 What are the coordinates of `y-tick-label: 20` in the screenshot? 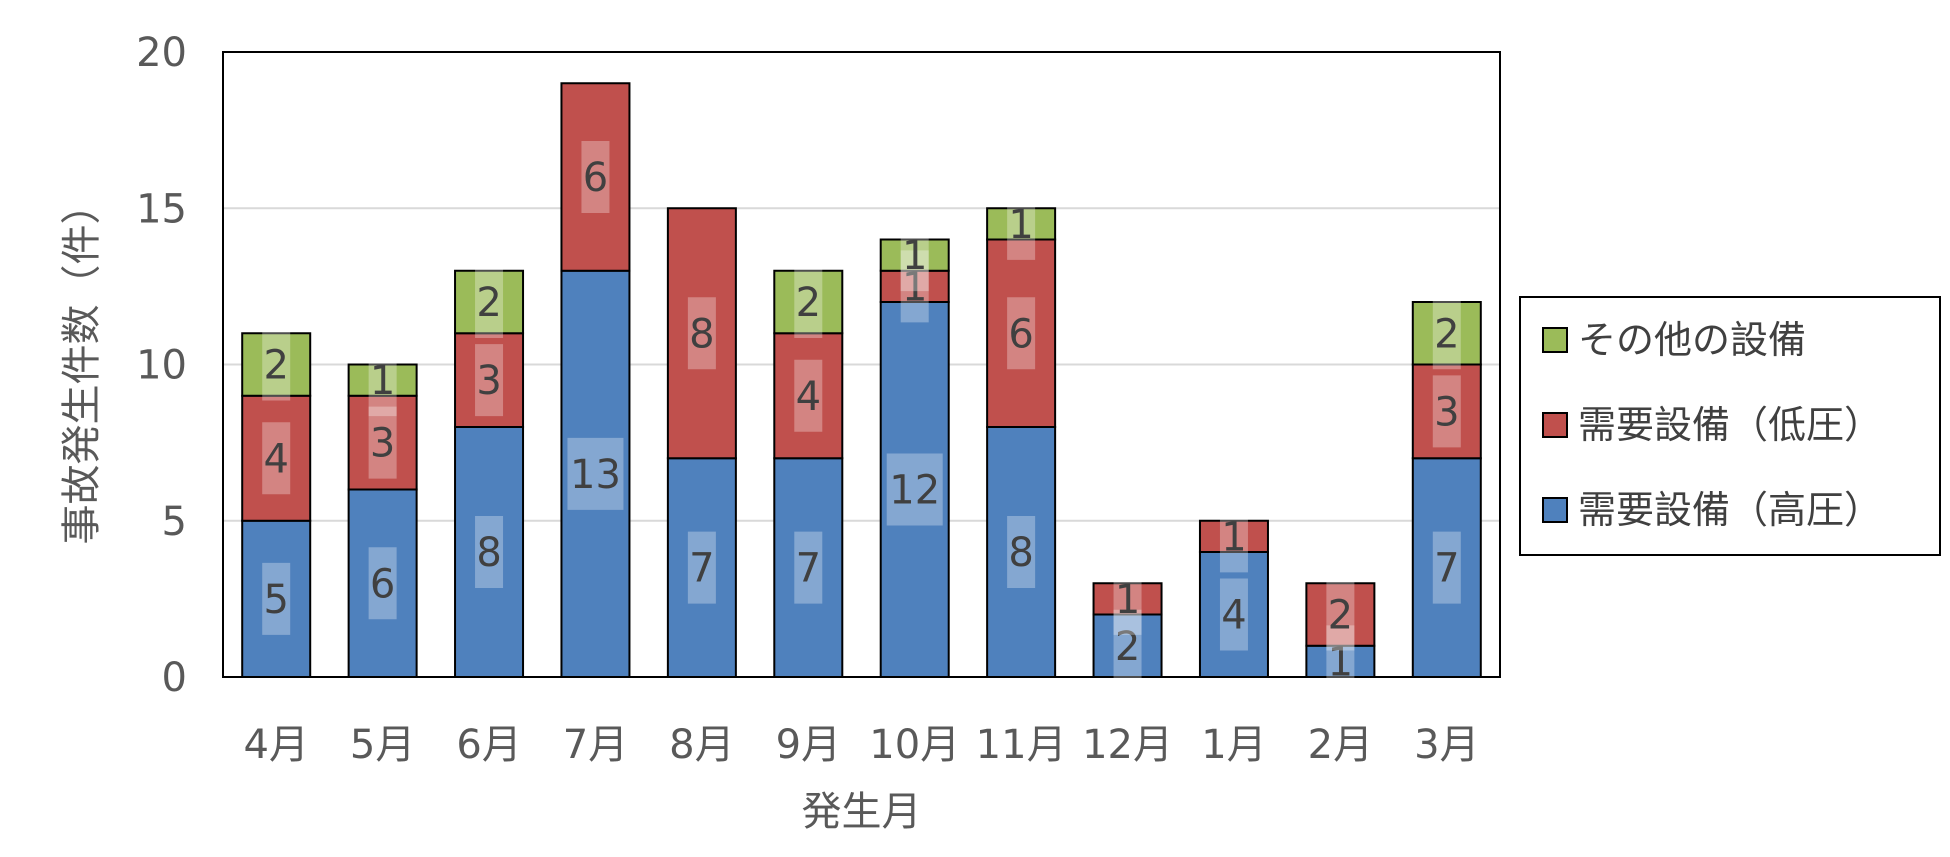 It's located at (161, 53).